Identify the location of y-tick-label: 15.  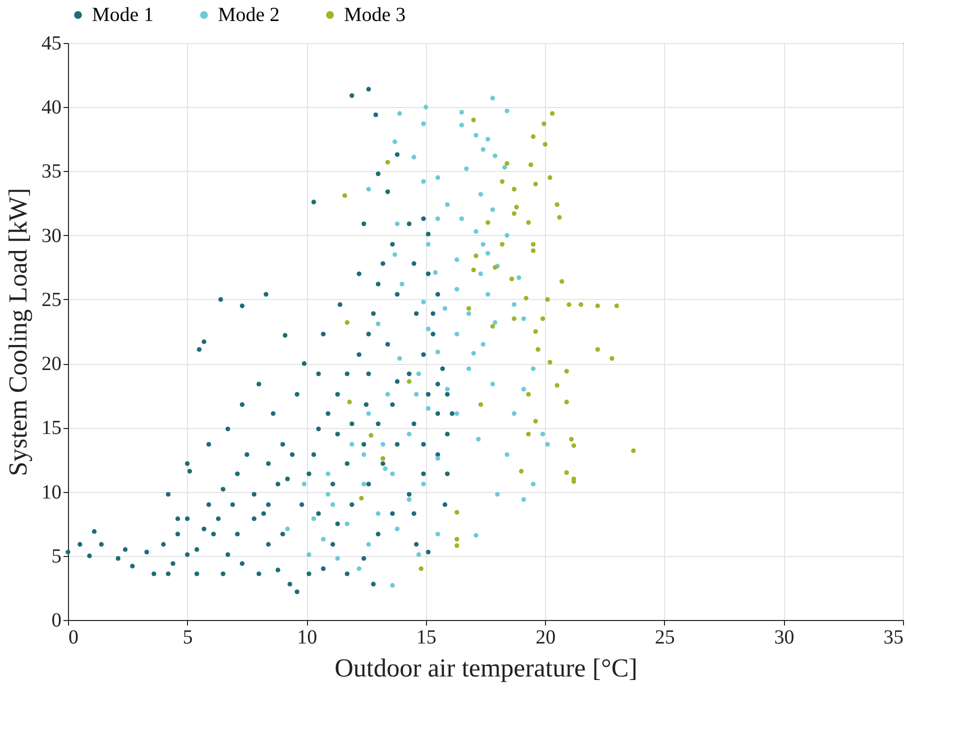
(52, 428).